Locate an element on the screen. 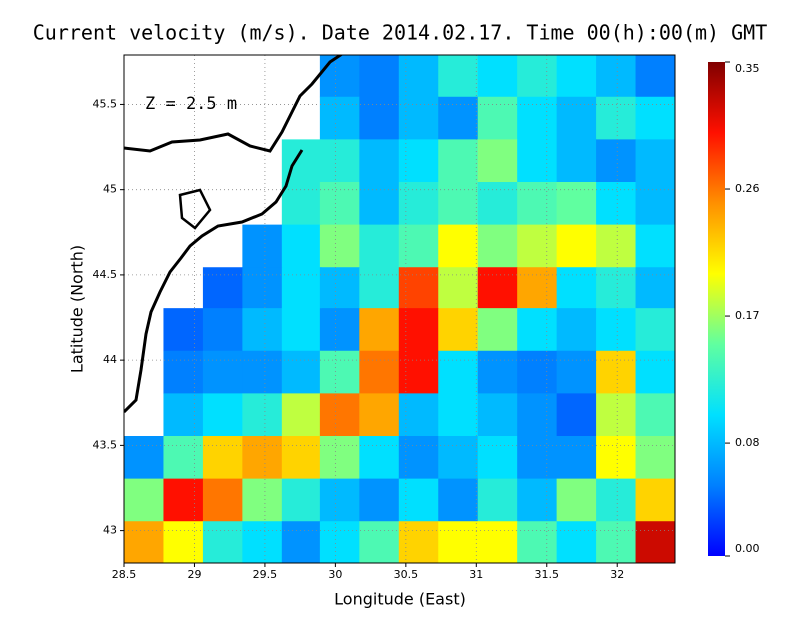 This screenshot has height=618, width=800. colorbar-tick-label: 0.35 is located at coordinates (747, 68).